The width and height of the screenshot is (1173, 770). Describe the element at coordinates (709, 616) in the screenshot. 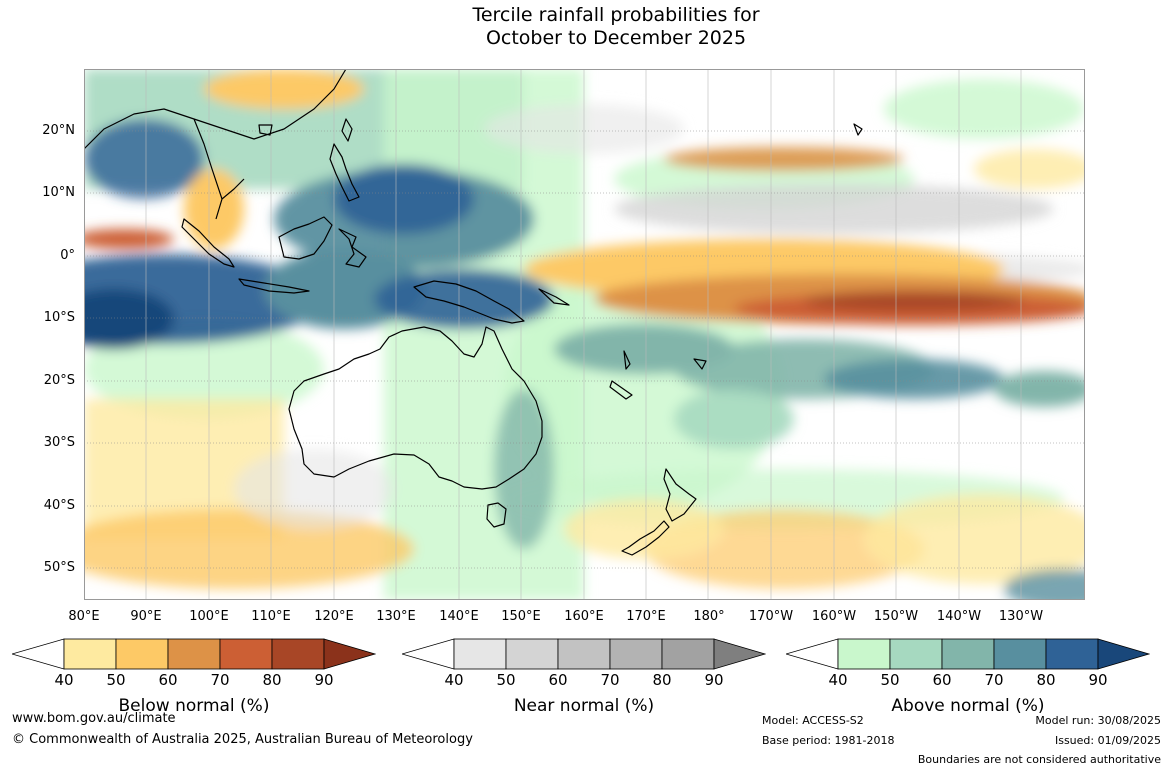

I see `lon-label: 180°` at that location.